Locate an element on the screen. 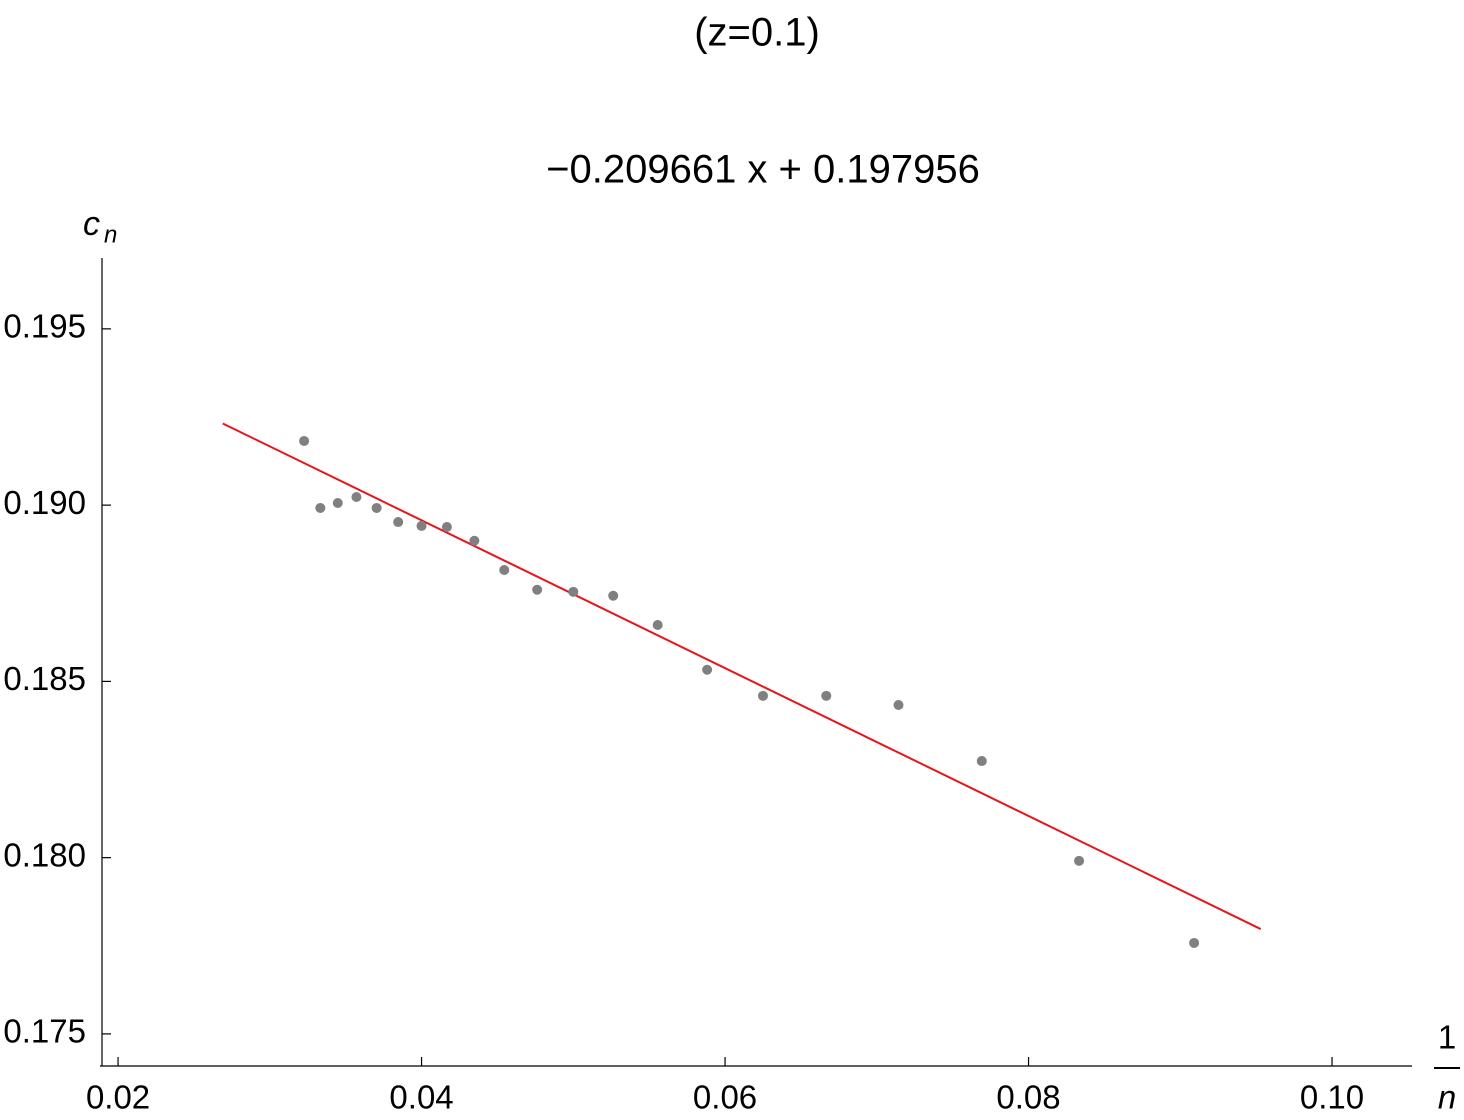  x-axis-label-num: 1 is located at coordinates (1447, 1037).